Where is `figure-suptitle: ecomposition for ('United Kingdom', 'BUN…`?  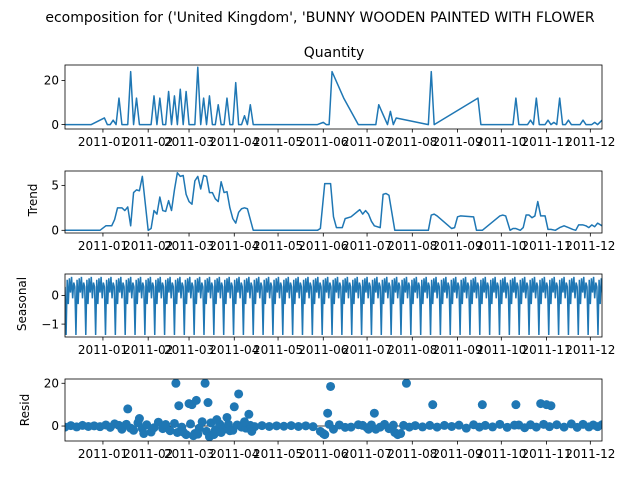
figure-suptitle: ecomposition for ('United Kingdom', 'BUN… is located at coordinates (320, 18).